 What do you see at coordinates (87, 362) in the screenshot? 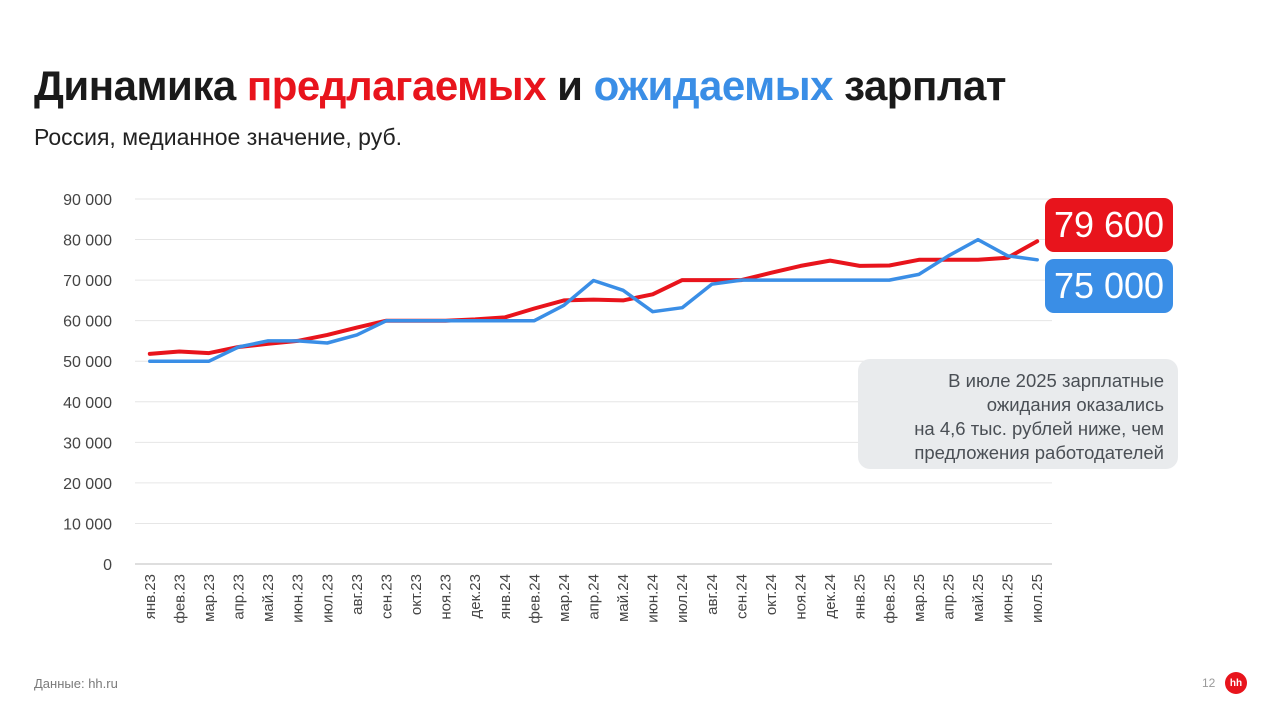
I see `y-tick-label: 50 000` at bounding box center [87, 362].